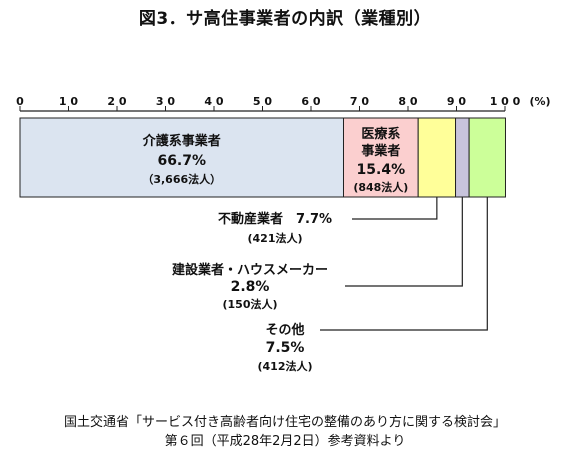 The height and width of the screenshot is (456, 570). What do you see at coordinates (359, 101) in the screenshot?
I see `x-tick-label: 7 0` at bounding box center [359, 101].